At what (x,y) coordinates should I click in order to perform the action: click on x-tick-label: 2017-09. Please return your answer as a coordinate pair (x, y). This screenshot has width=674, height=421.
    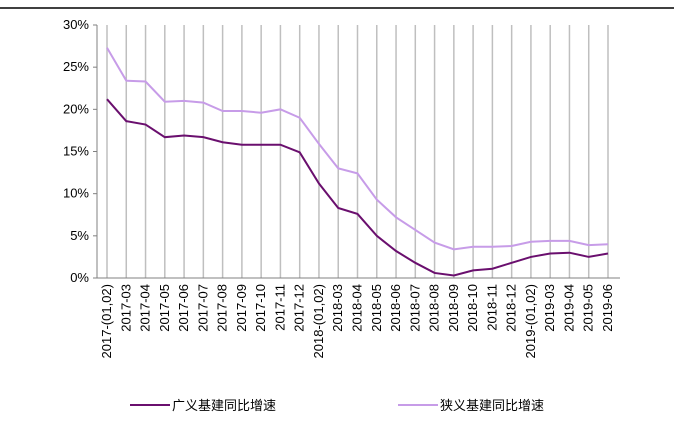
    Looking at the image, I should click on (241, 308).